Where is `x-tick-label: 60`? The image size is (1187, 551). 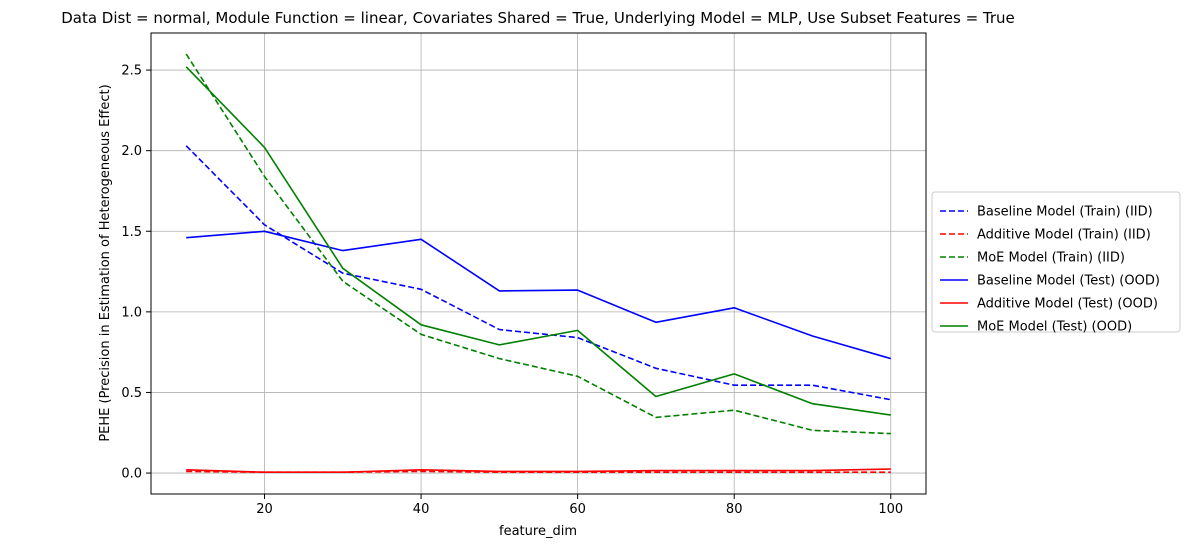 x-tick-label: 60 is located at coordinates (577, 509).